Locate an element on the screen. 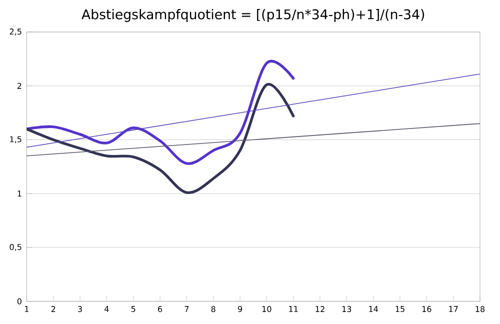 The image size is (500, 324). x-tick-label: 1 is located at coordinates (26, 309).